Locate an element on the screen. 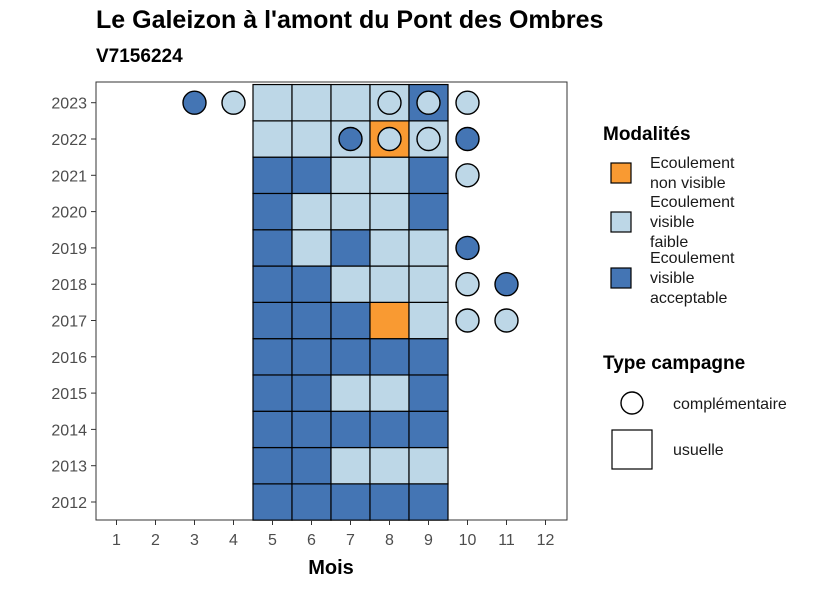 The image size is (826, 590). x-axis-title: Mois is located at coordinates (331, 568).